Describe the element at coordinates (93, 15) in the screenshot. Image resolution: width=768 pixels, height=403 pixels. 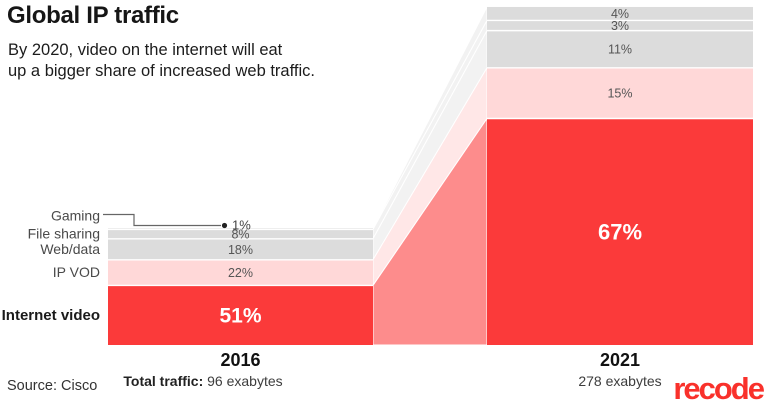
I see `page-title: Global IP traffic` at that location.